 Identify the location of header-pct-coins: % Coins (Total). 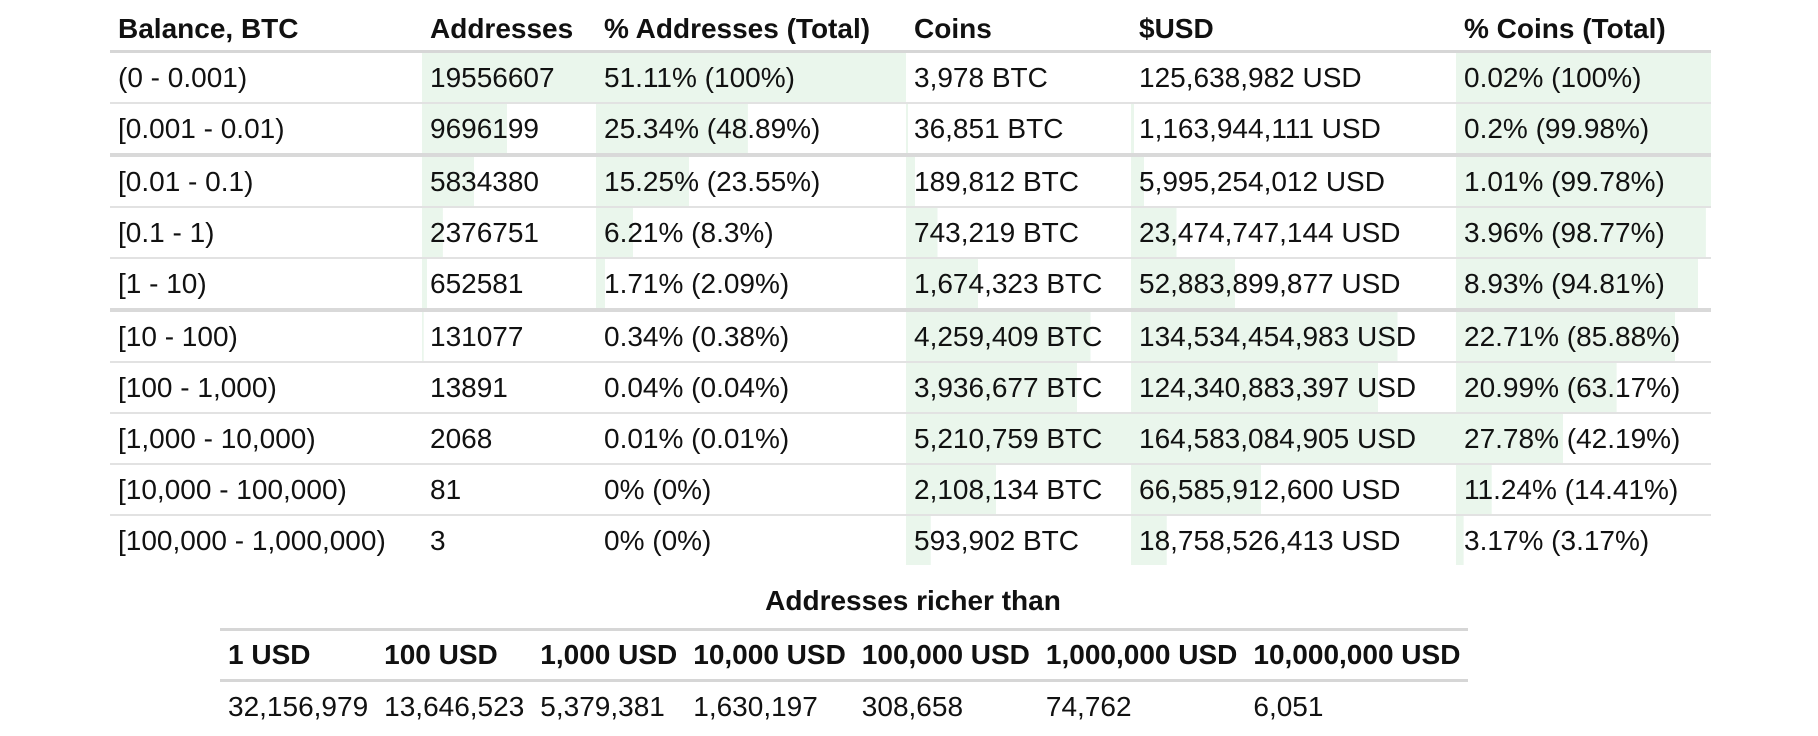
(1583, 30).